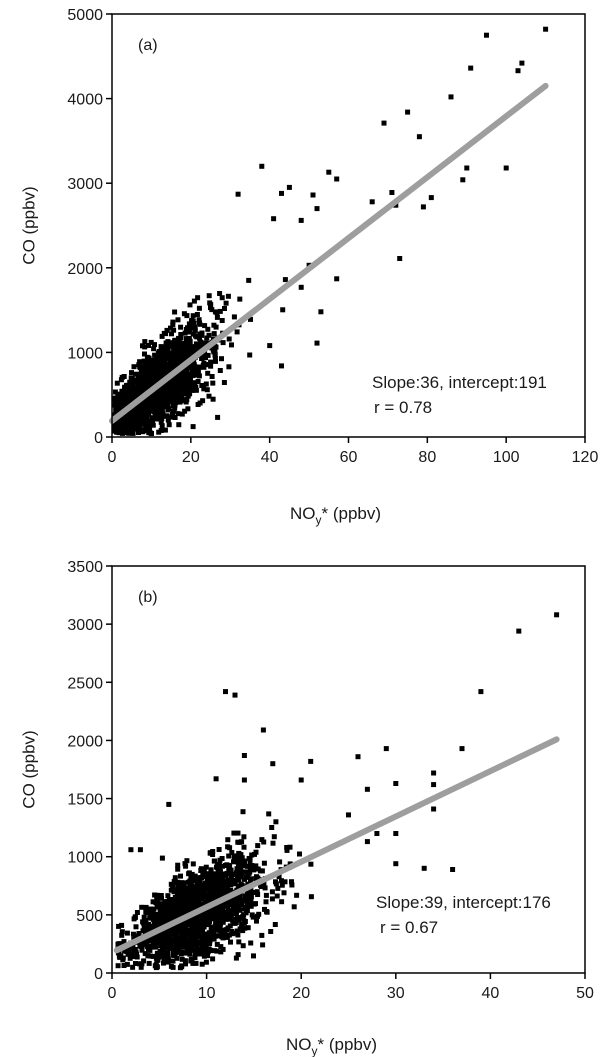  Describe the element at coordinates (85, 741) in the screenshot. I see `chart-b-y-tick-label: 2000` at that location.